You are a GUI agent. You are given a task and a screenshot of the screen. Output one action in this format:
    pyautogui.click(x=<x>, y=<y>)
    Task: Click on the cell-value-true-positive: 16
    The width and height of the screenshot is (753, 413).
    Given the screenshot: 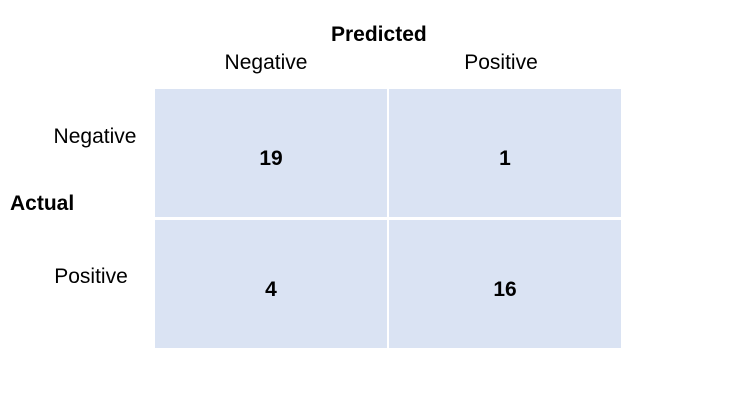 What is the action you would take?
    pyautogui.click(x=505, y=289)
    